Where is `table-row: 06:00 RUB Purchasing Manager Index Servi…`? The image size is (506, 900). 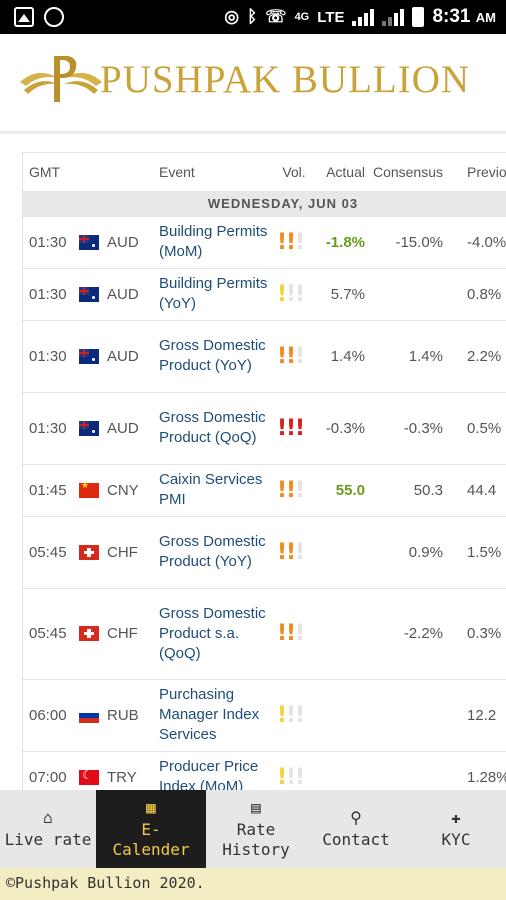 table-row: 06:00 RUB Purchasing Manager Index Servi… is located at coordinates (264, 715).